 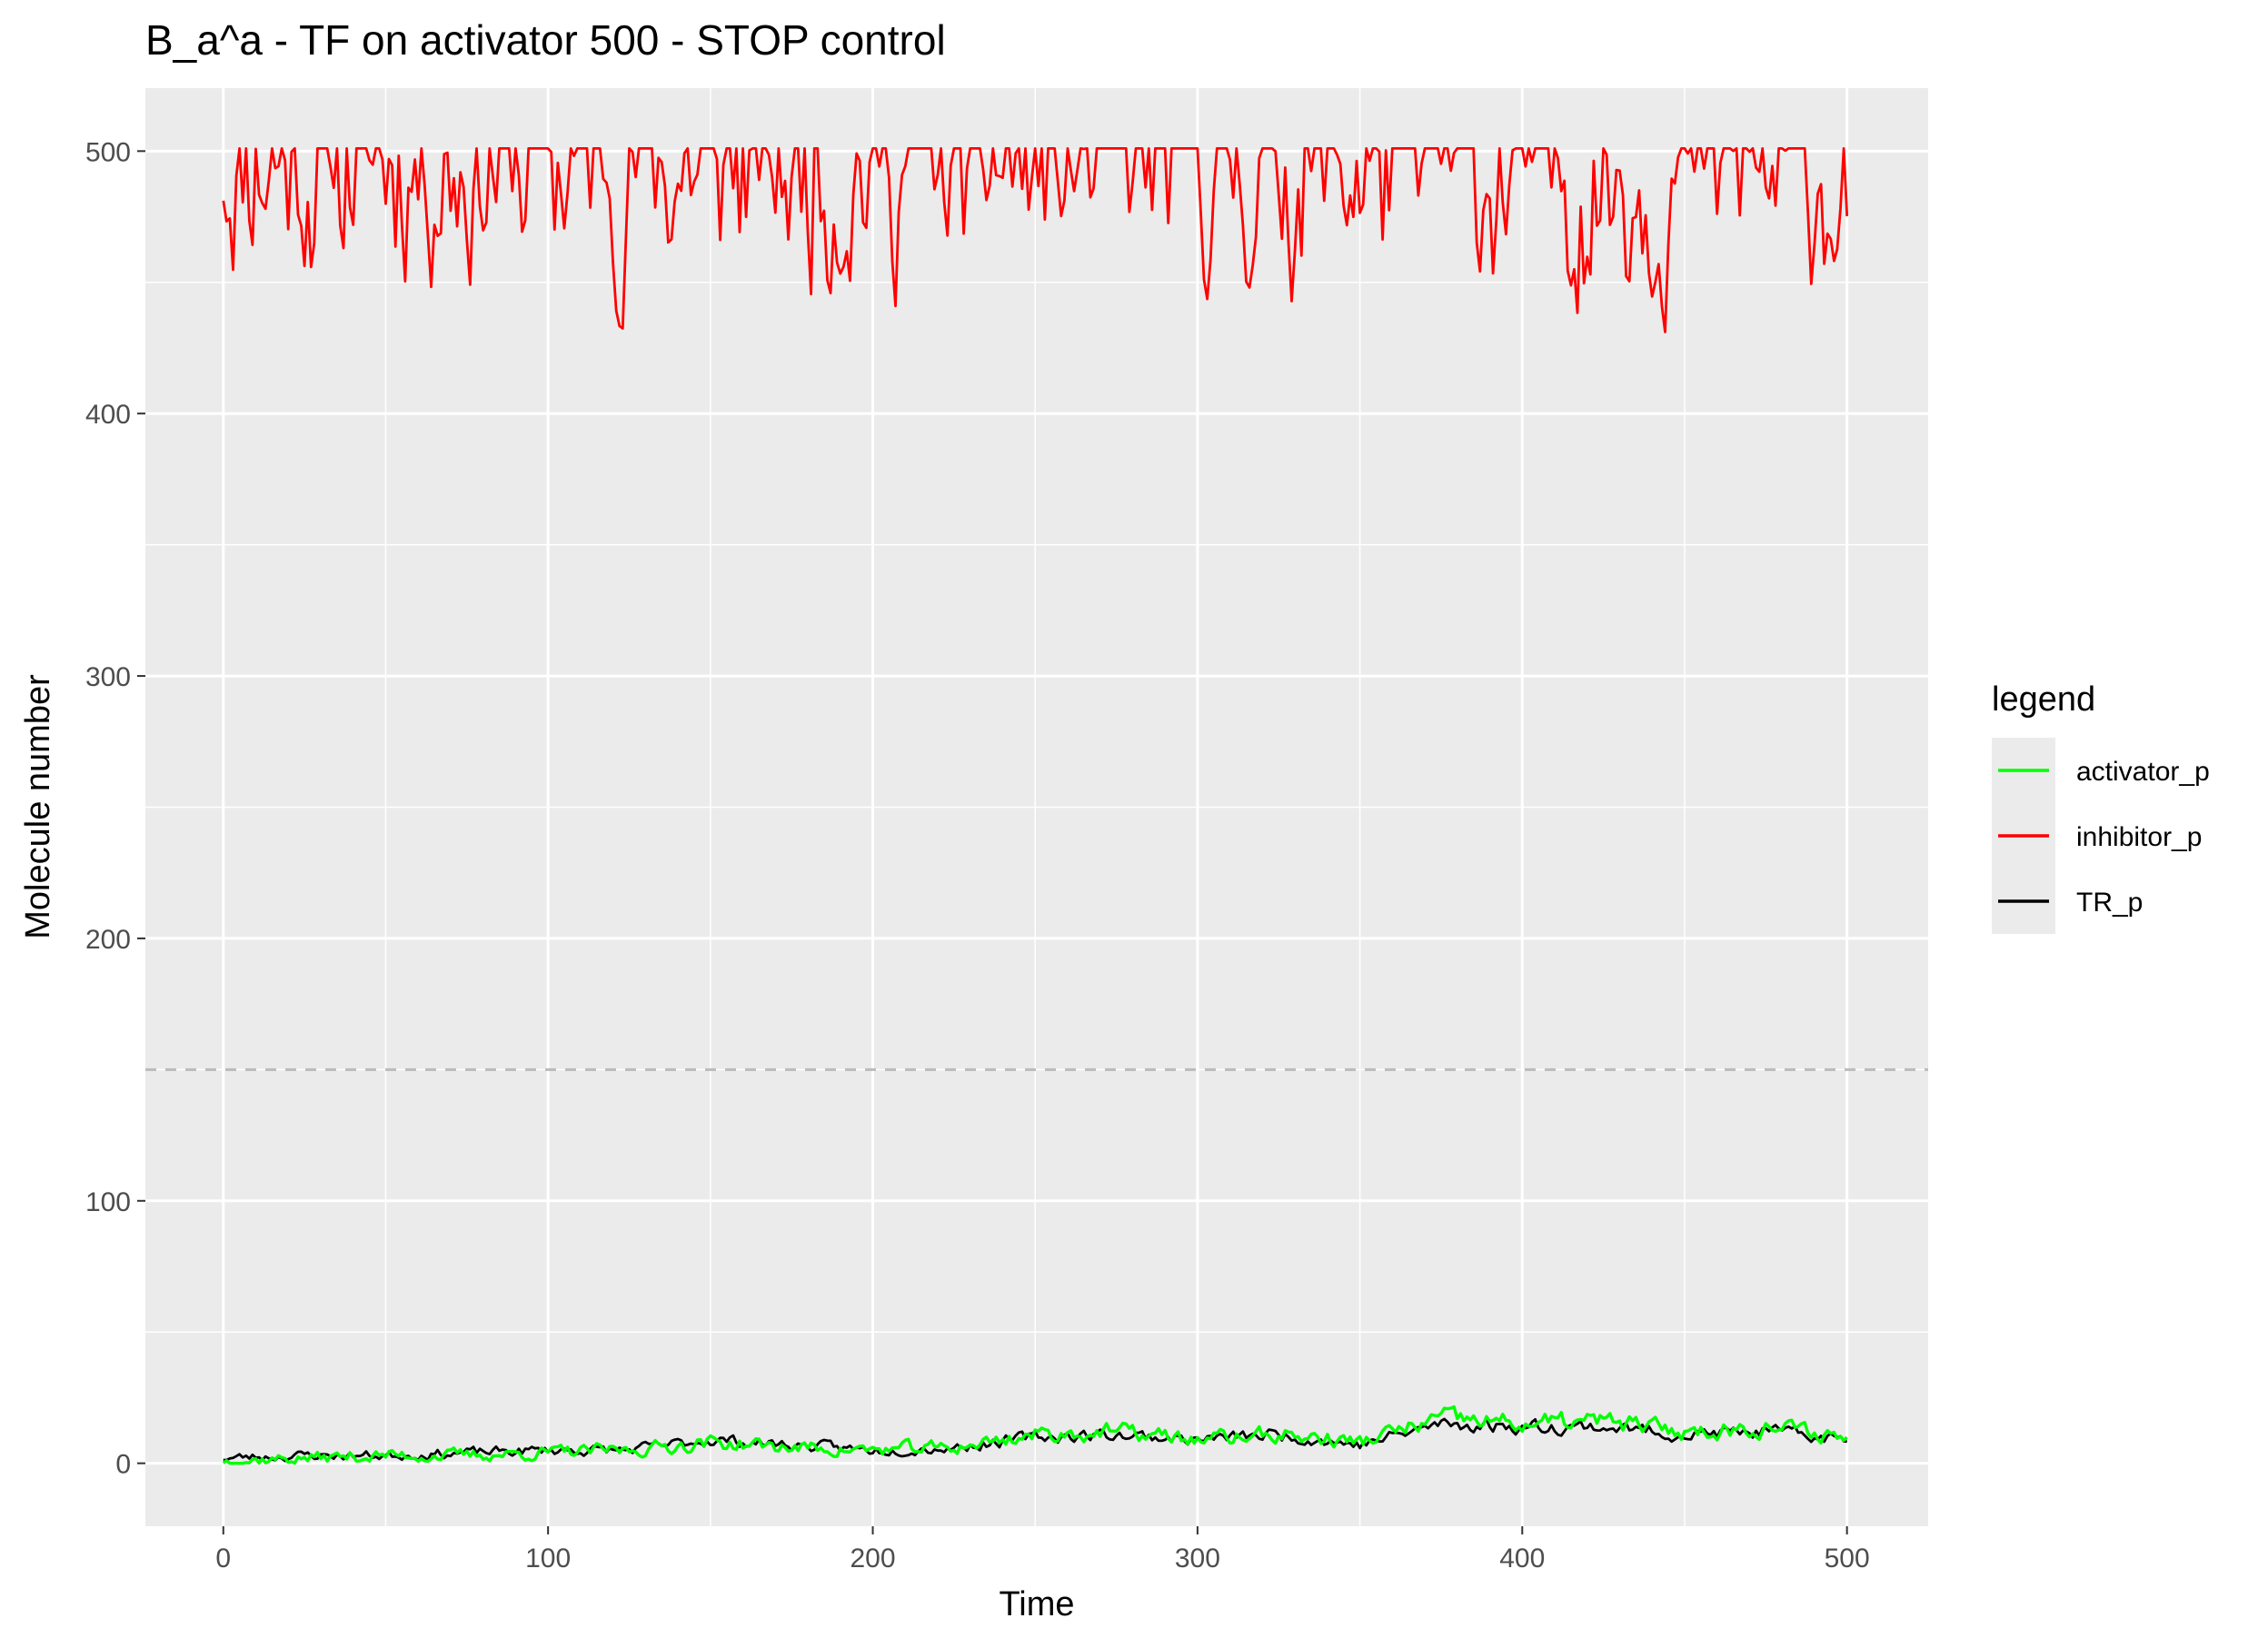 What do you see at coordinates (1036, 1604) in the screenshot?
I see `x-axis-title: Time` at bounding box center [1036, 1604].